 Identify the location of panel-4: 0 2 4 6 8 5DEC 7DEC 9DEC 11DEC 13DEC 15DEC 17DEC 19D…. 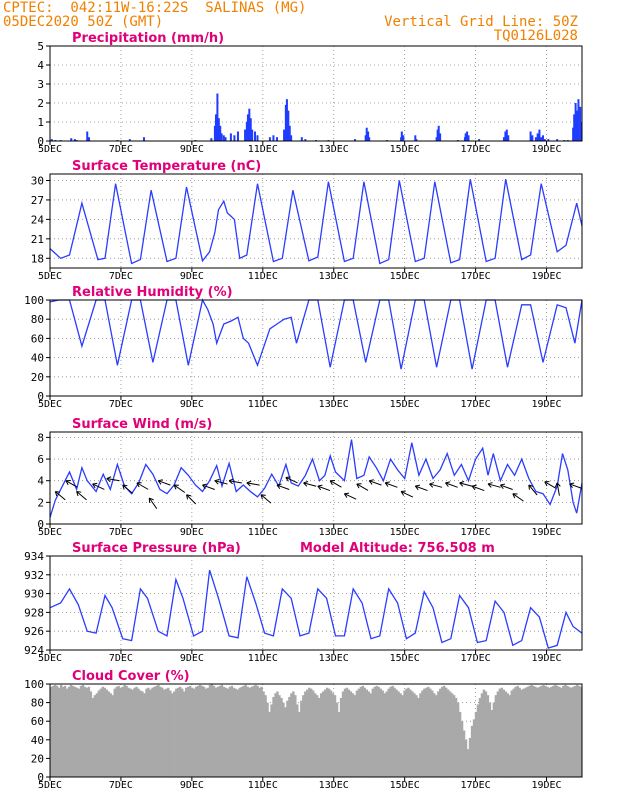
(310, 477).